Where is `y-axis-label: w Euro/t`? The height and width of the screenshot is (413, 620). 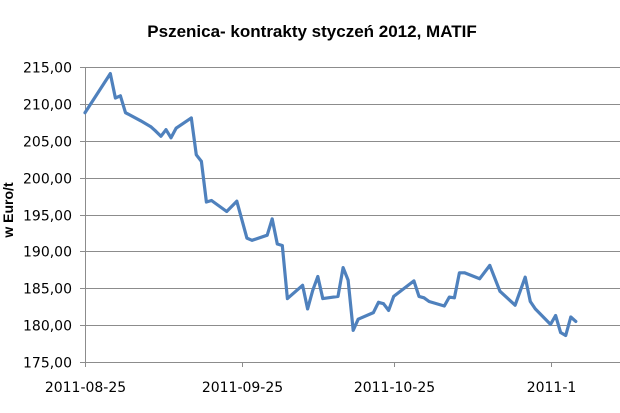
y-axis-label: w Euro/t is located at coordinates (8, 210).